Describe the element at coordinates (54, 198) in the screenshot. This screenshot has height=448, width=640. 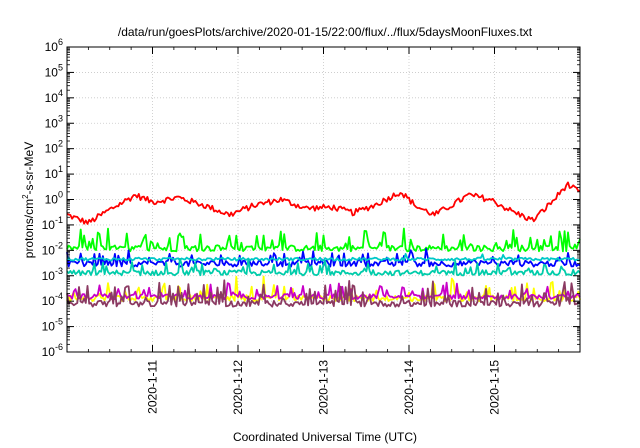
I see `y-tick-label: 10⁰` at that location.